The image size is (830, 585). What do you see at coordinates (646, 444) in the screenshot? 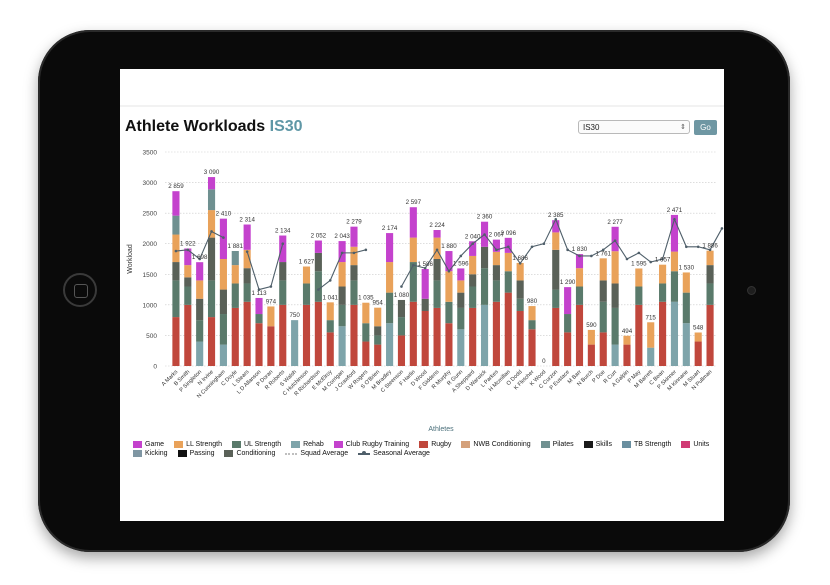
I see `legend-item: TB Strength` at bounding box center [646, 444].